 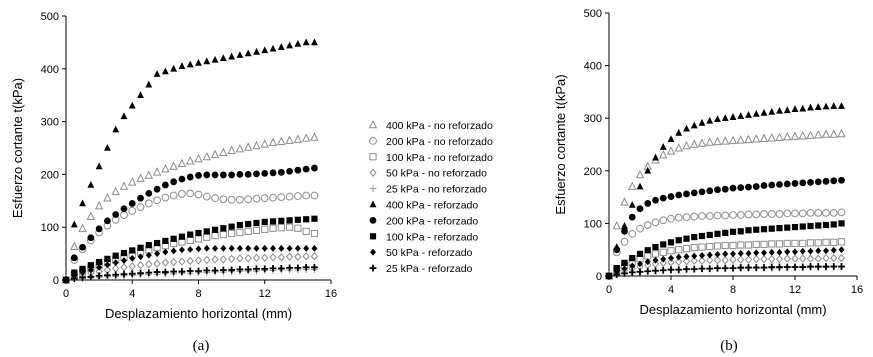 What do you see at coordinates (432, 221) in the screenshot?
I see `legend-label: 200 kPa - reforzado` at bounding box center [432, 221].